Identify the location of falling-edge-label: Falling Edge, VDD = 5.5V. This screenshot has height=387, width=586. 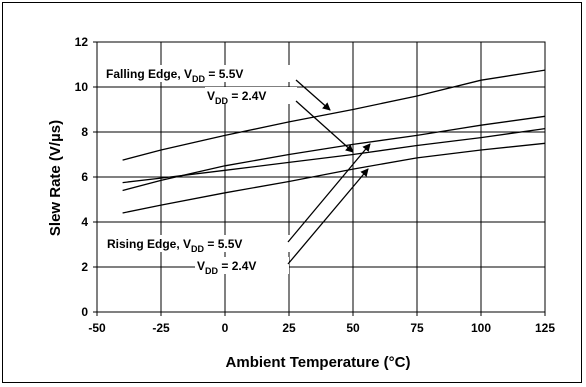
(174, 75).